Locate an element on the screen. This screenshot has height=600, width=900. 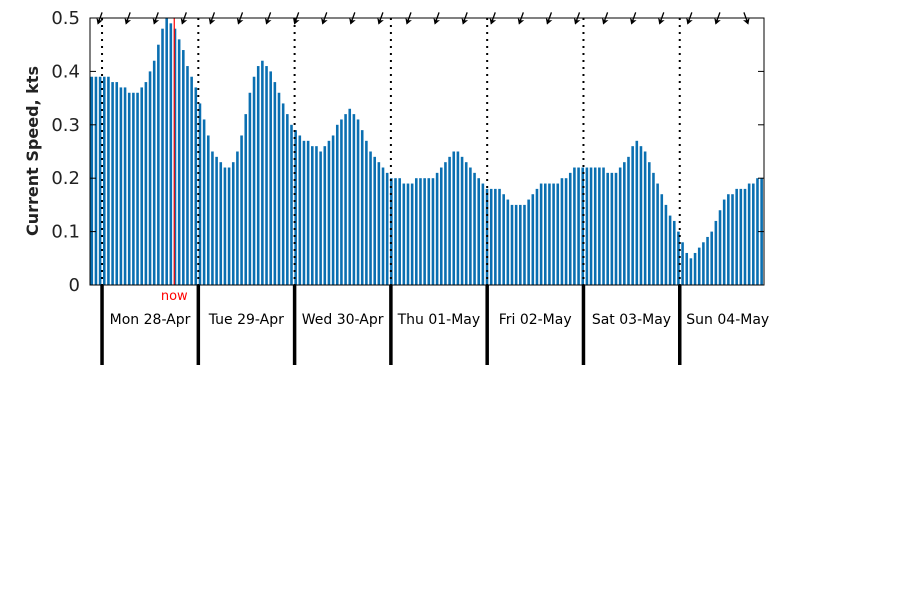
y-tick-label: 0.4 is located at coordinates (65, 71).